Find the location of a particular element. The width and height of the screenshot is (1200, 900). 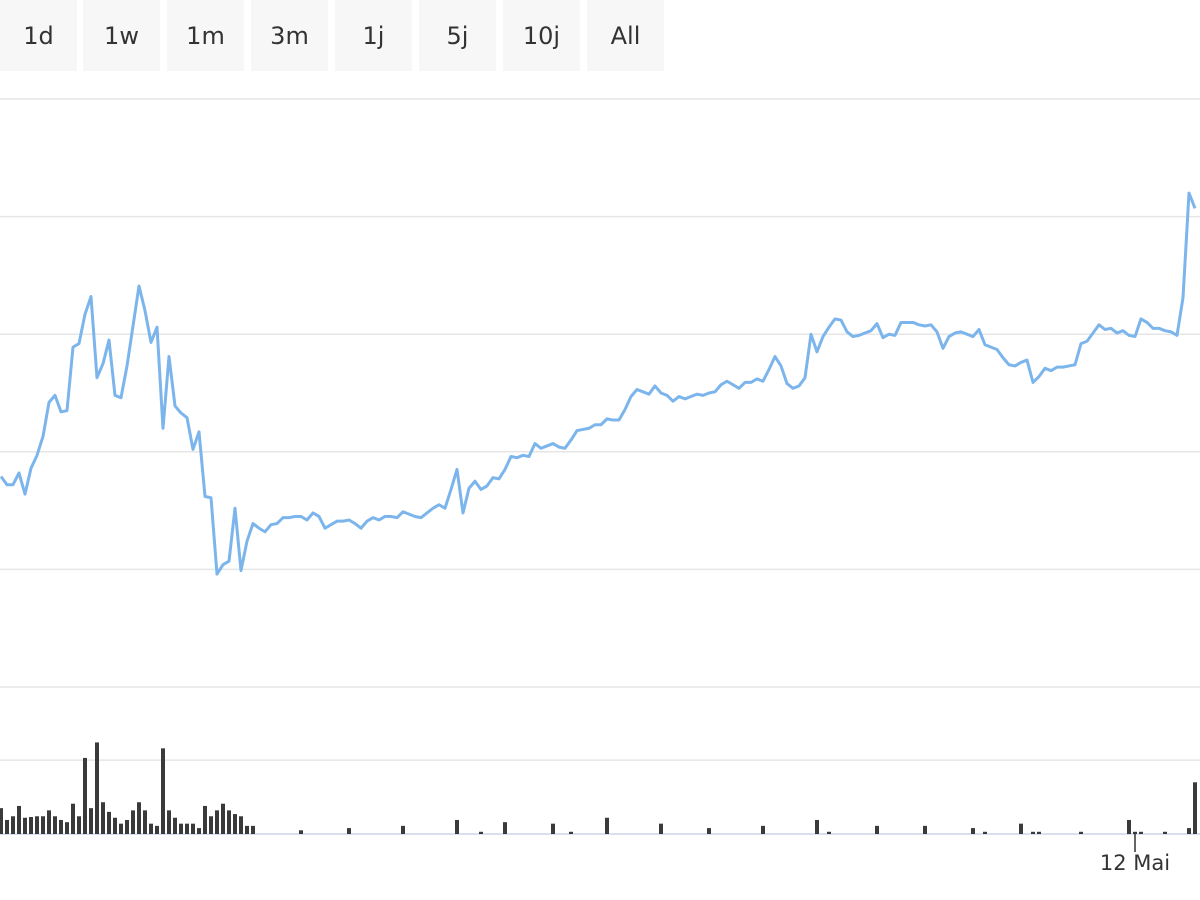

range-button: 1d is located at coordinates (38, 35).